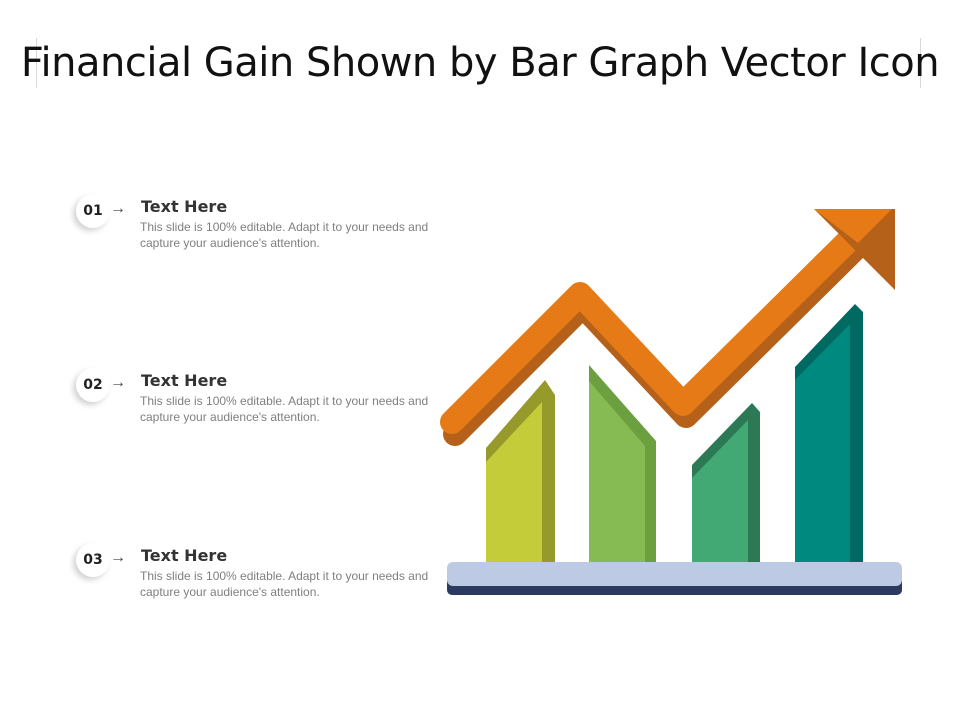 The width and height of the screenshot is (960, 720). I want to click on title-divider-left, so click(36, 63).